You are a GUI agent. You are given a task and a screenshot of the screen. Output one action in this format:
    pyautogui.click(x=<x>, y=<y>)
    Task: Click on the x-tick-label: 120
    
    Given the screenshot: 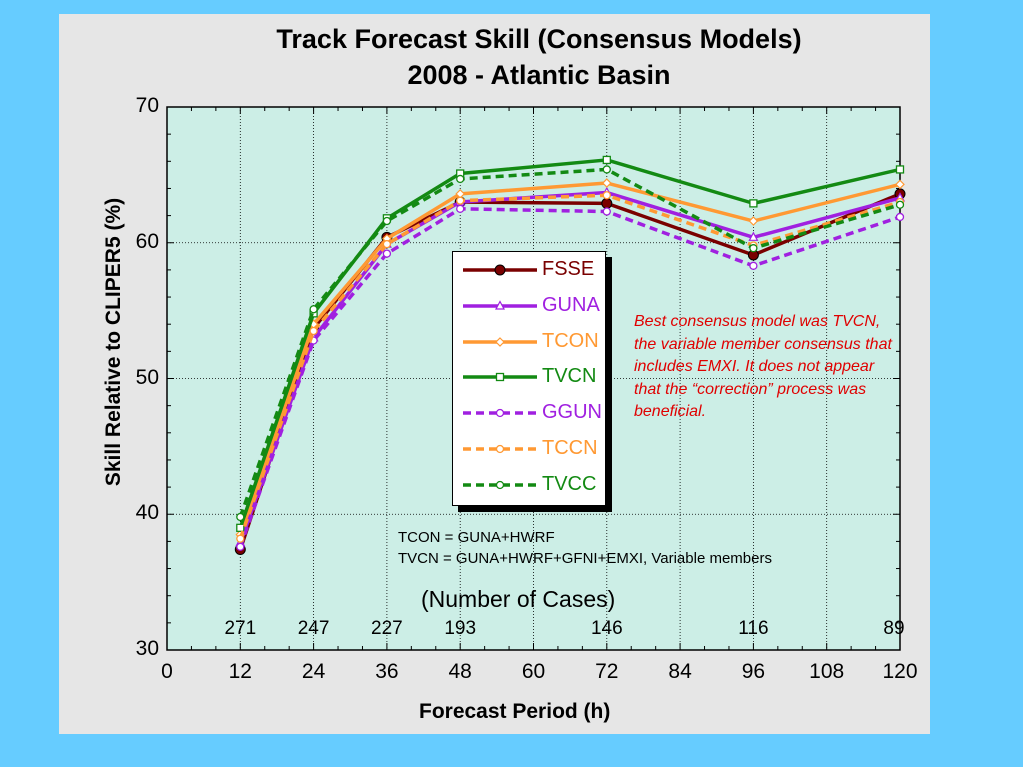 What is the action you would take?
    pyautogui.click(x=900, y=671)
    